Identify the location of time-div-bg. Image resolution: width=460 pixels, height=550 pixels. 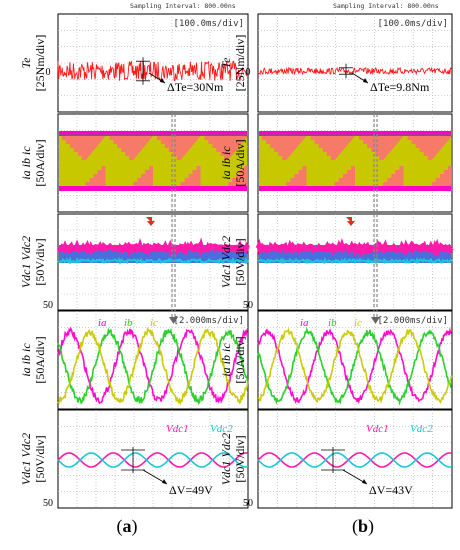
(206, 319).